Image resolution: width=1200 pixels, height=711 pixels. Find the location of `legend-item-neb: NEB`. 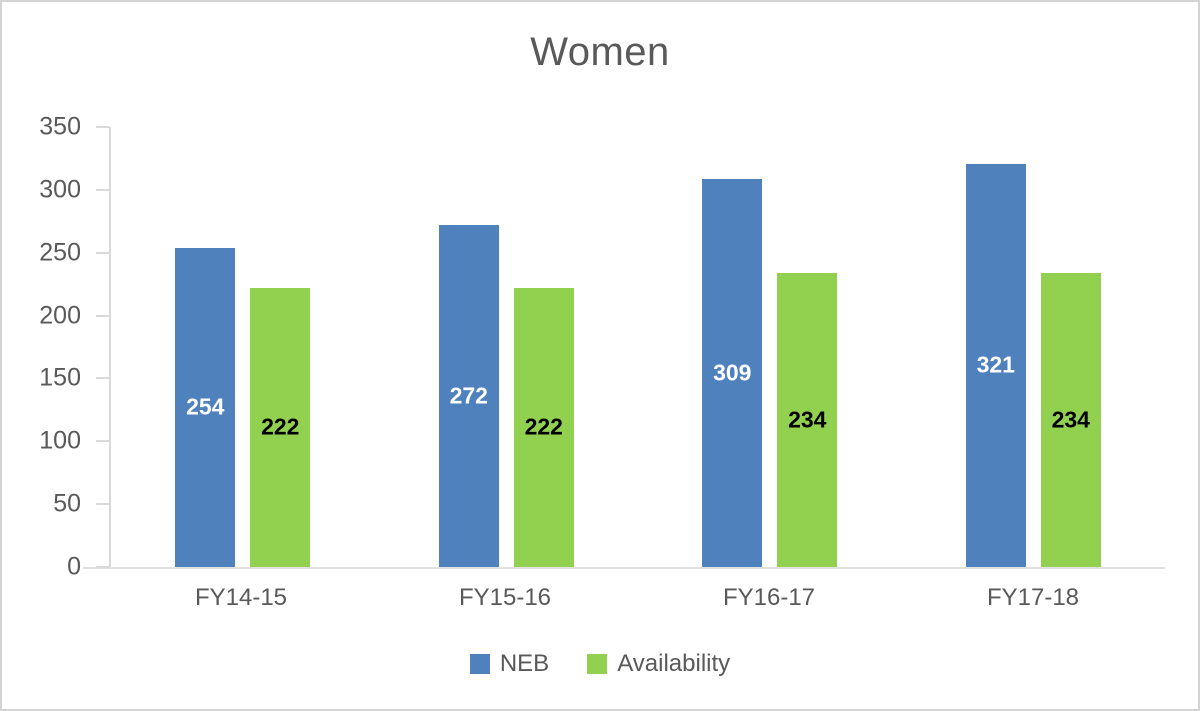

legend-item-neb: NEB is located at coordinates (509, 664).